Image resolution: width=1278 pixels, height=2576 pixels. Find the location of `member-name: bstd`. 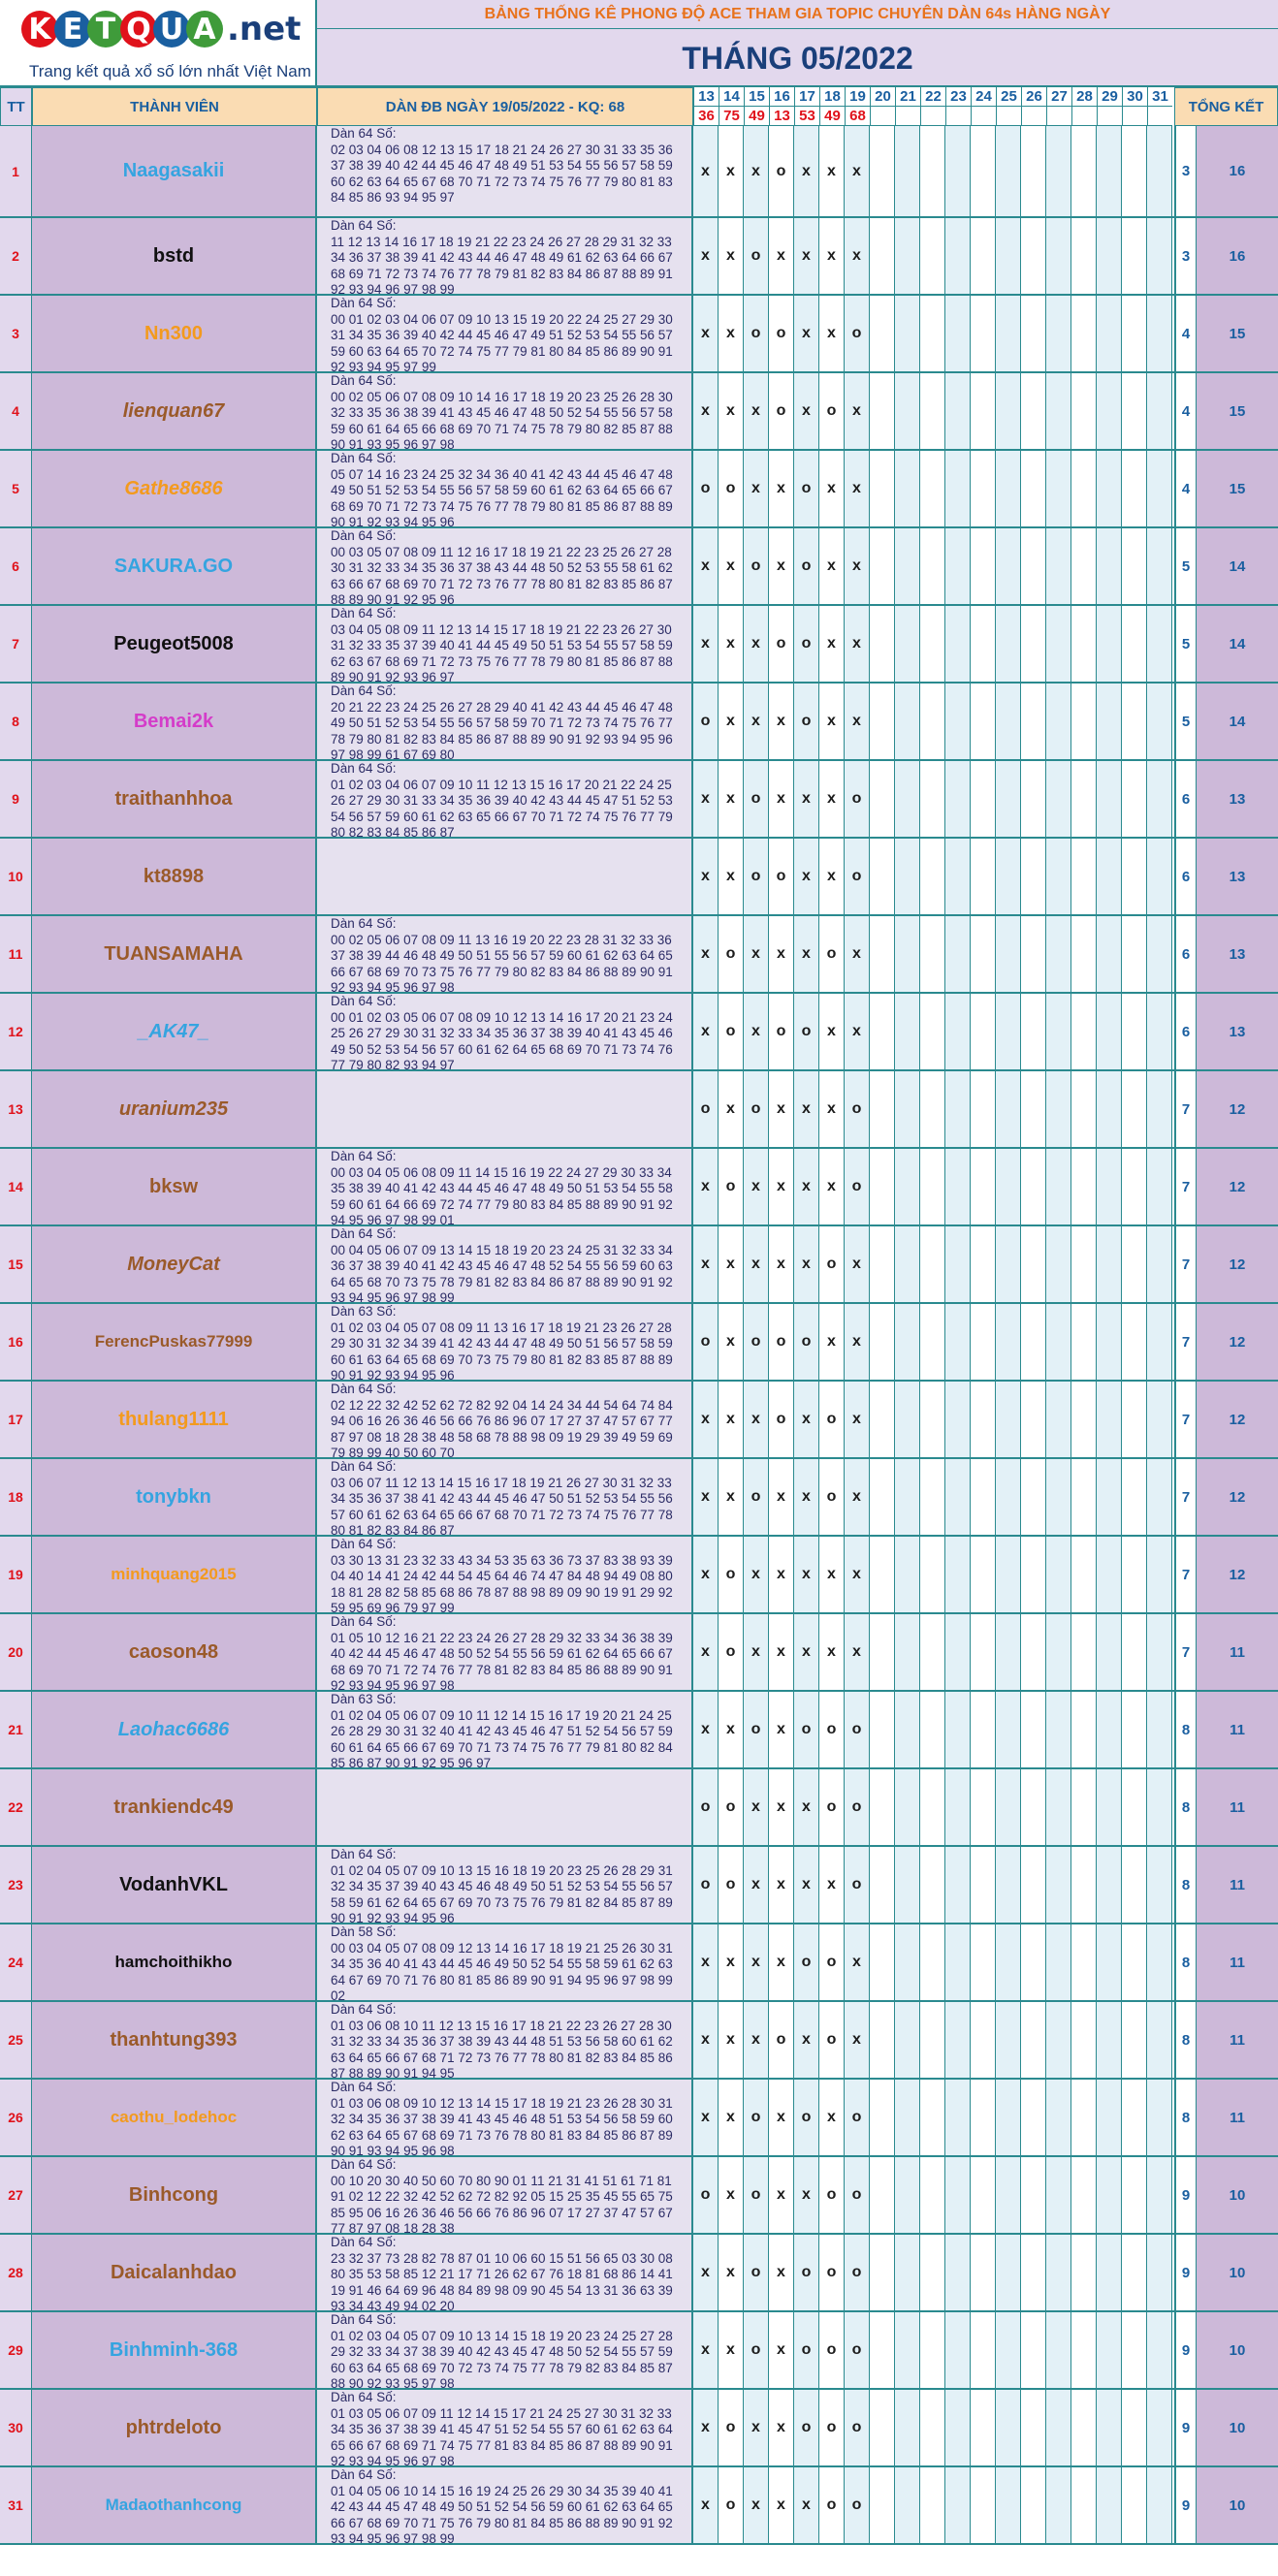

member-name: bstd is located at coordinates (174, 256).